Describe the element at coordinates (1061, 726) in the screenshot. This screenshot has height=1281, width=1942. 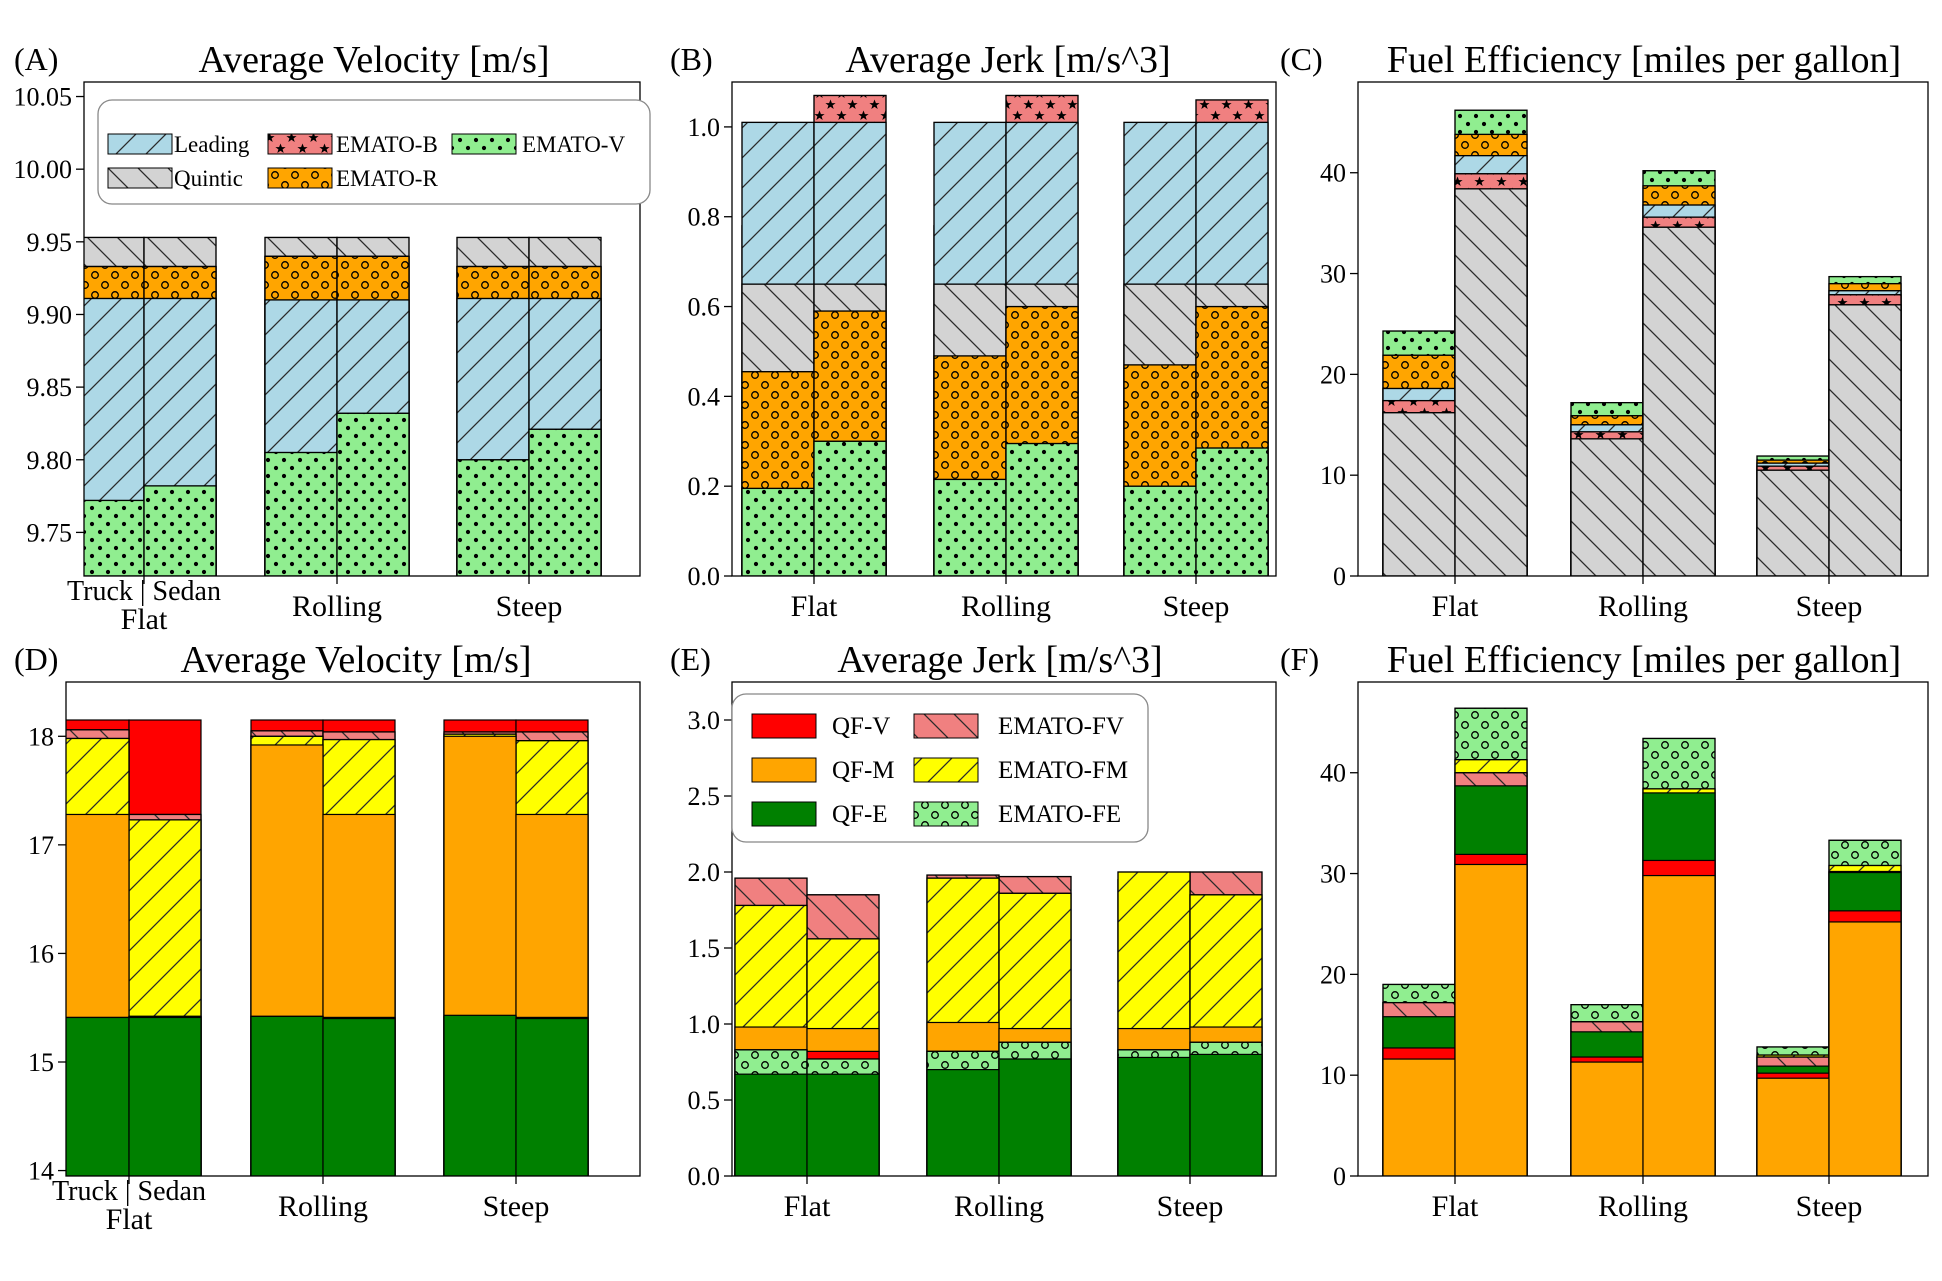
I see `legend-label-emato-fv: EMATO-FV` at that location.